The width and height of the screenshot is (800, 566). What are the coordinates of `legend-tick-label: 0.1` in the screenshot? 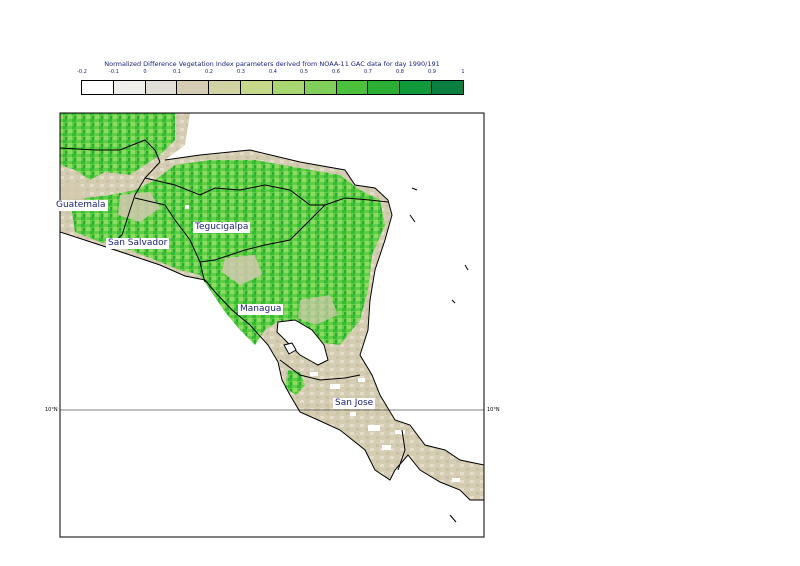 It's located at (177, 72).